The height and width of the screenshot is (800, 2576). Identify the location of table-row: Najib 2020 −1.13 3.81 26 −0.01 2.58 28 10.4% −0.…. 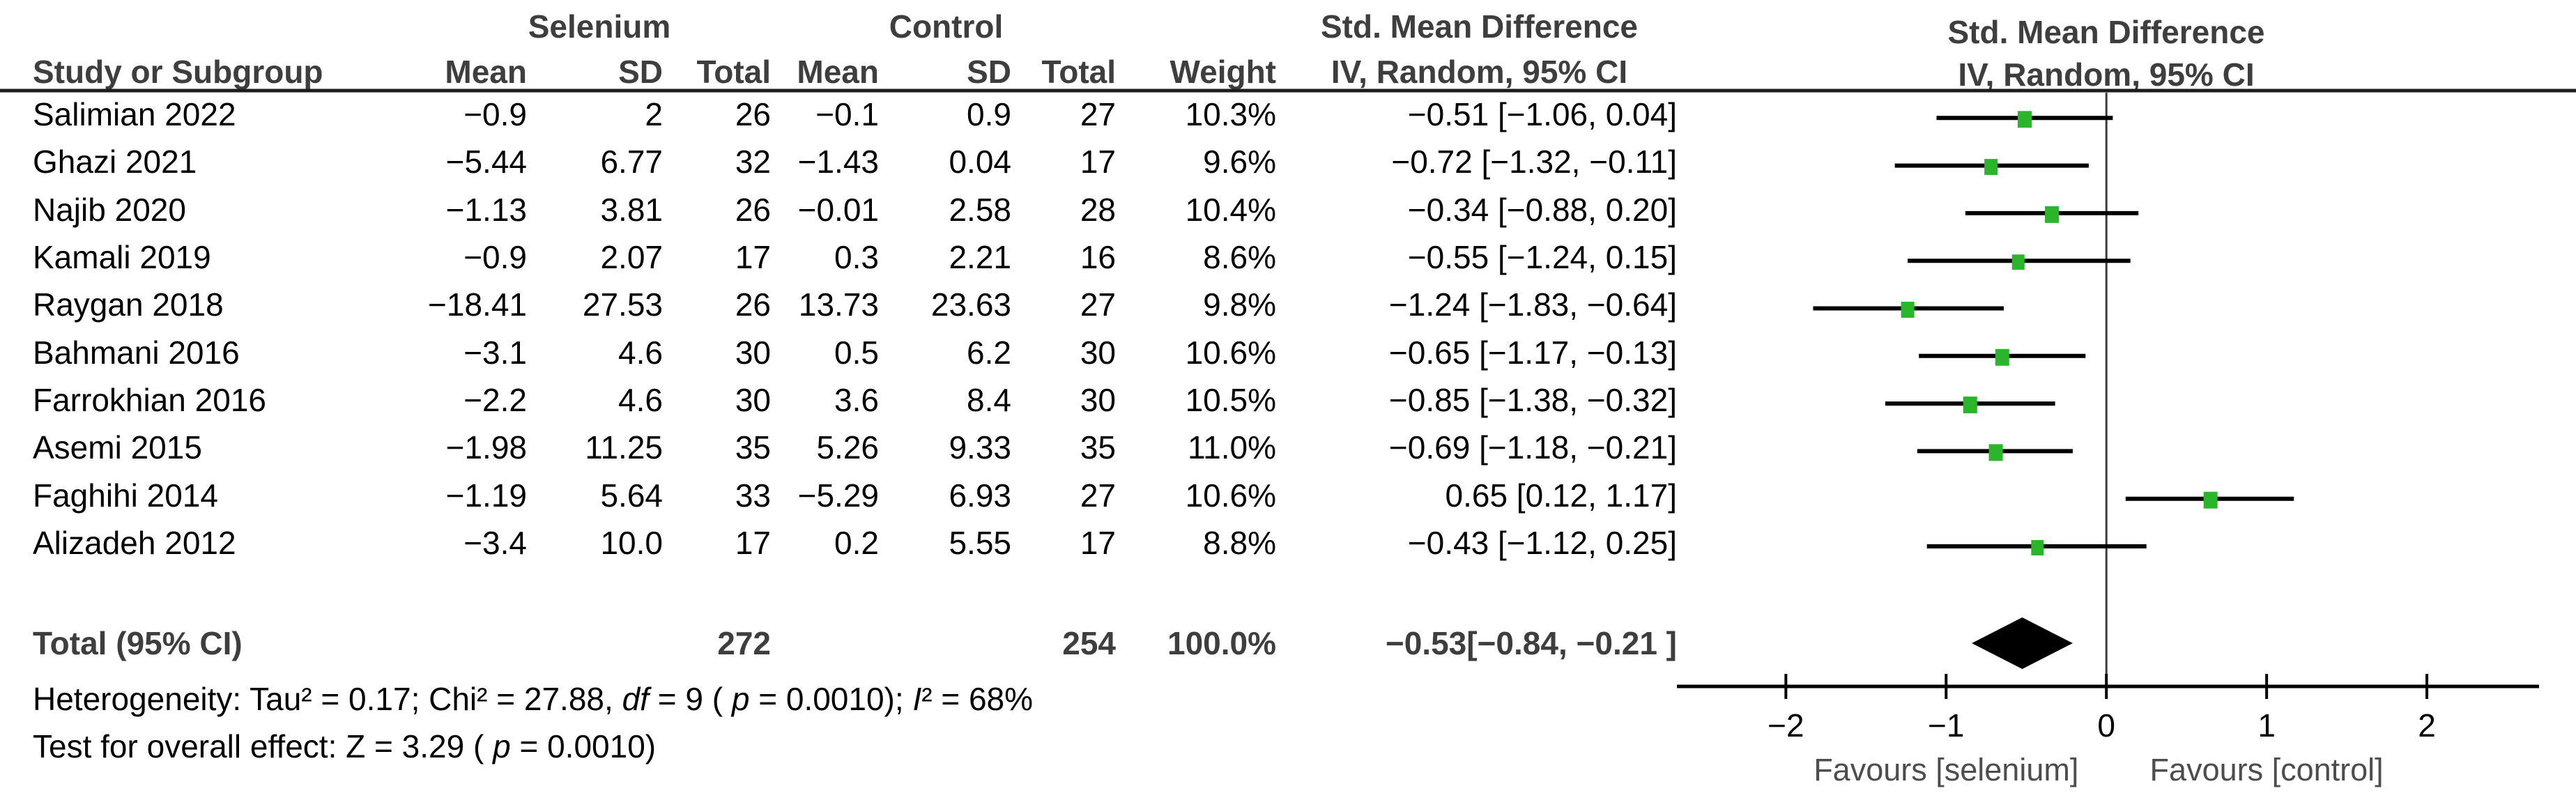
(840, 209).